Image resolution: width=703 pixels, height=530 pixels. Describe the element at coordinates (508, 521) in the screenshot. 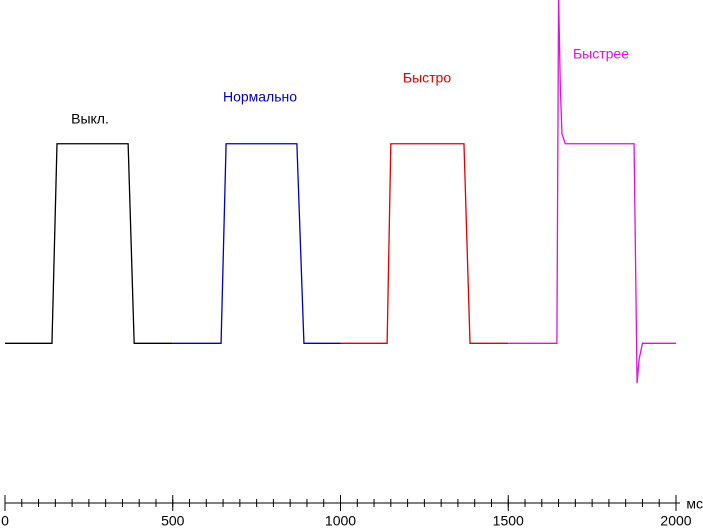

I see `x-tick-label: 1500` at that location.